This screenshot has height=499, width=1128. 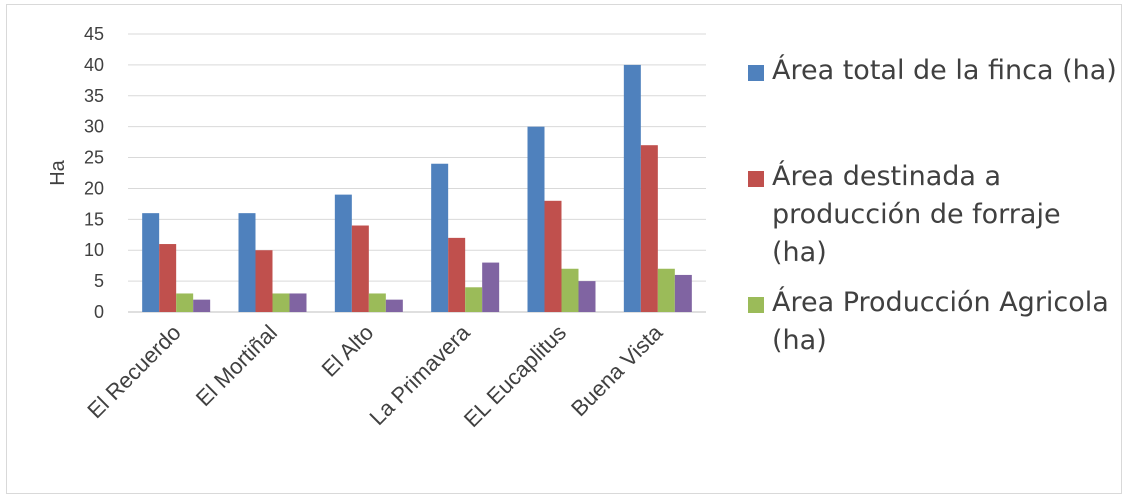 What do you see at coordinates (58, 172) in the screenshot?
I see `y-axis-label: Ha` at bounding box center [58, 172].